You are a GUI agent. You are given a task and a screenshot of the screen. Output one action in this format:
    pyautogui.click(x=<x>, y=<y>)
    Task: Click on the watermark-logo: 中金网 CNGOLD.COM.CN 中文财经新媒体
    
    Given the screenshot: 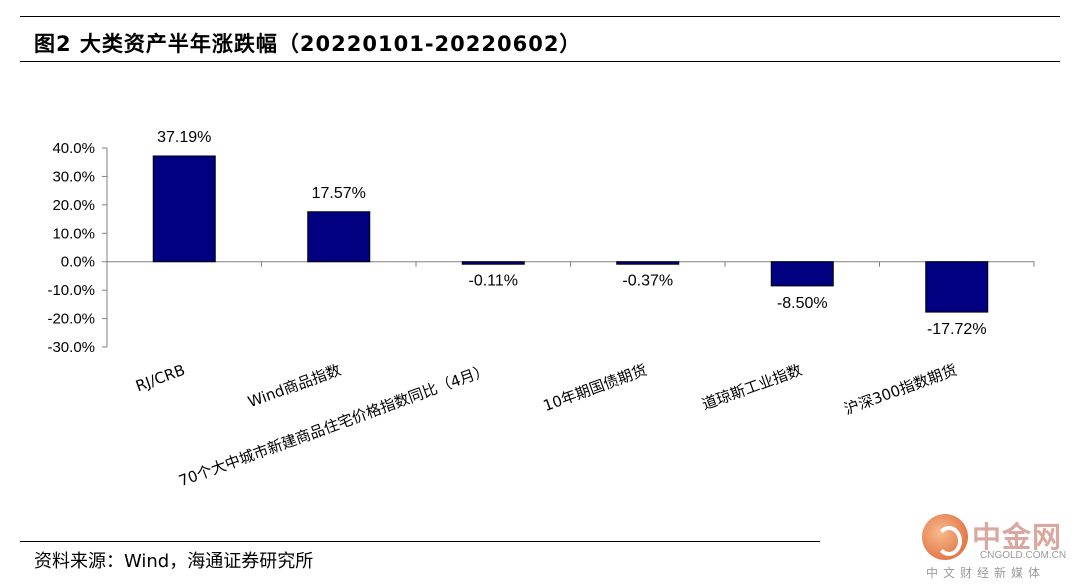 What is the action you would take?
    pyautogui.click(x=995, y=547)
    